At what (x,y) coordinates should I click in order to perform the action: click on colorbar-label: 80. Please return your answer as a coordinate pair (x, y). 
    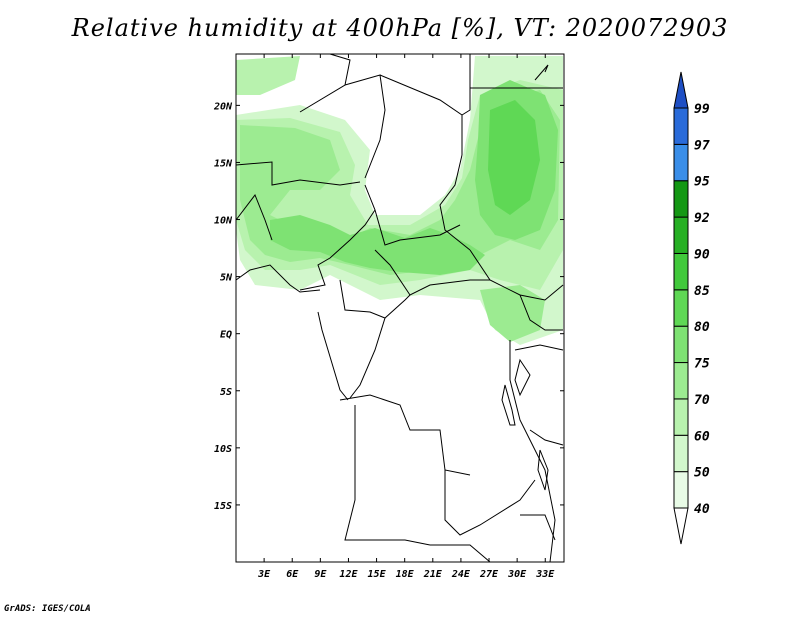
    Looking at the image, I should click on (702, 327).